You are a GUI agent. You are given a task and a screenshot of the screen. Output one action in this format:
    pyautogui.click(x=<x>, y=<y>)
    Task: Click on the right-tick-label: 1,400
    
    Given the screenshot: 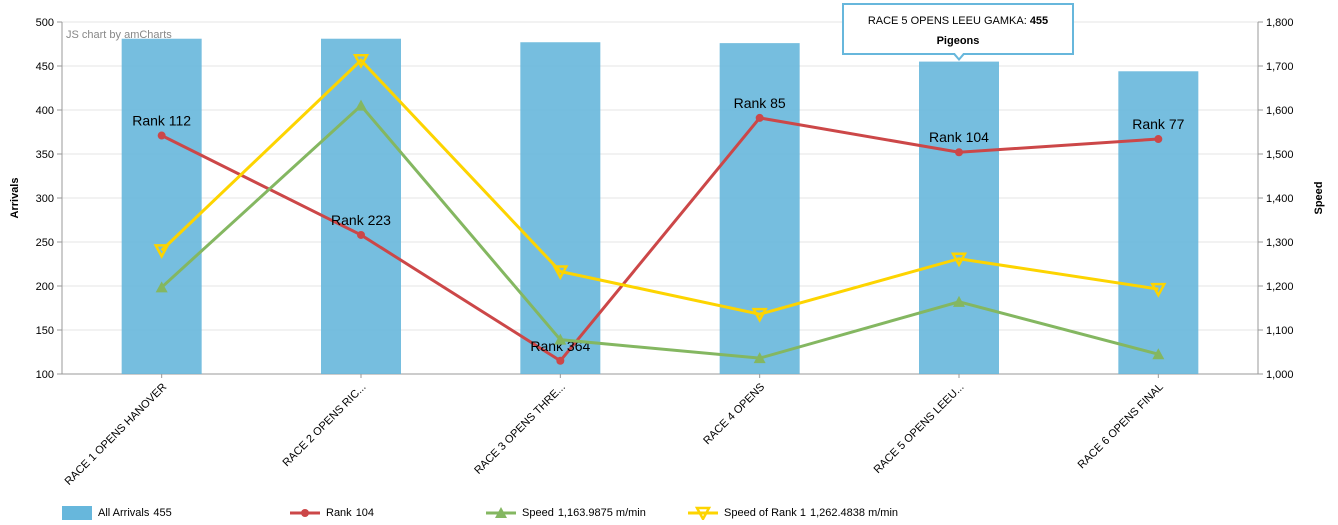 What is the action you would take?
    pyautogui.click(x=1280, y=199)
    